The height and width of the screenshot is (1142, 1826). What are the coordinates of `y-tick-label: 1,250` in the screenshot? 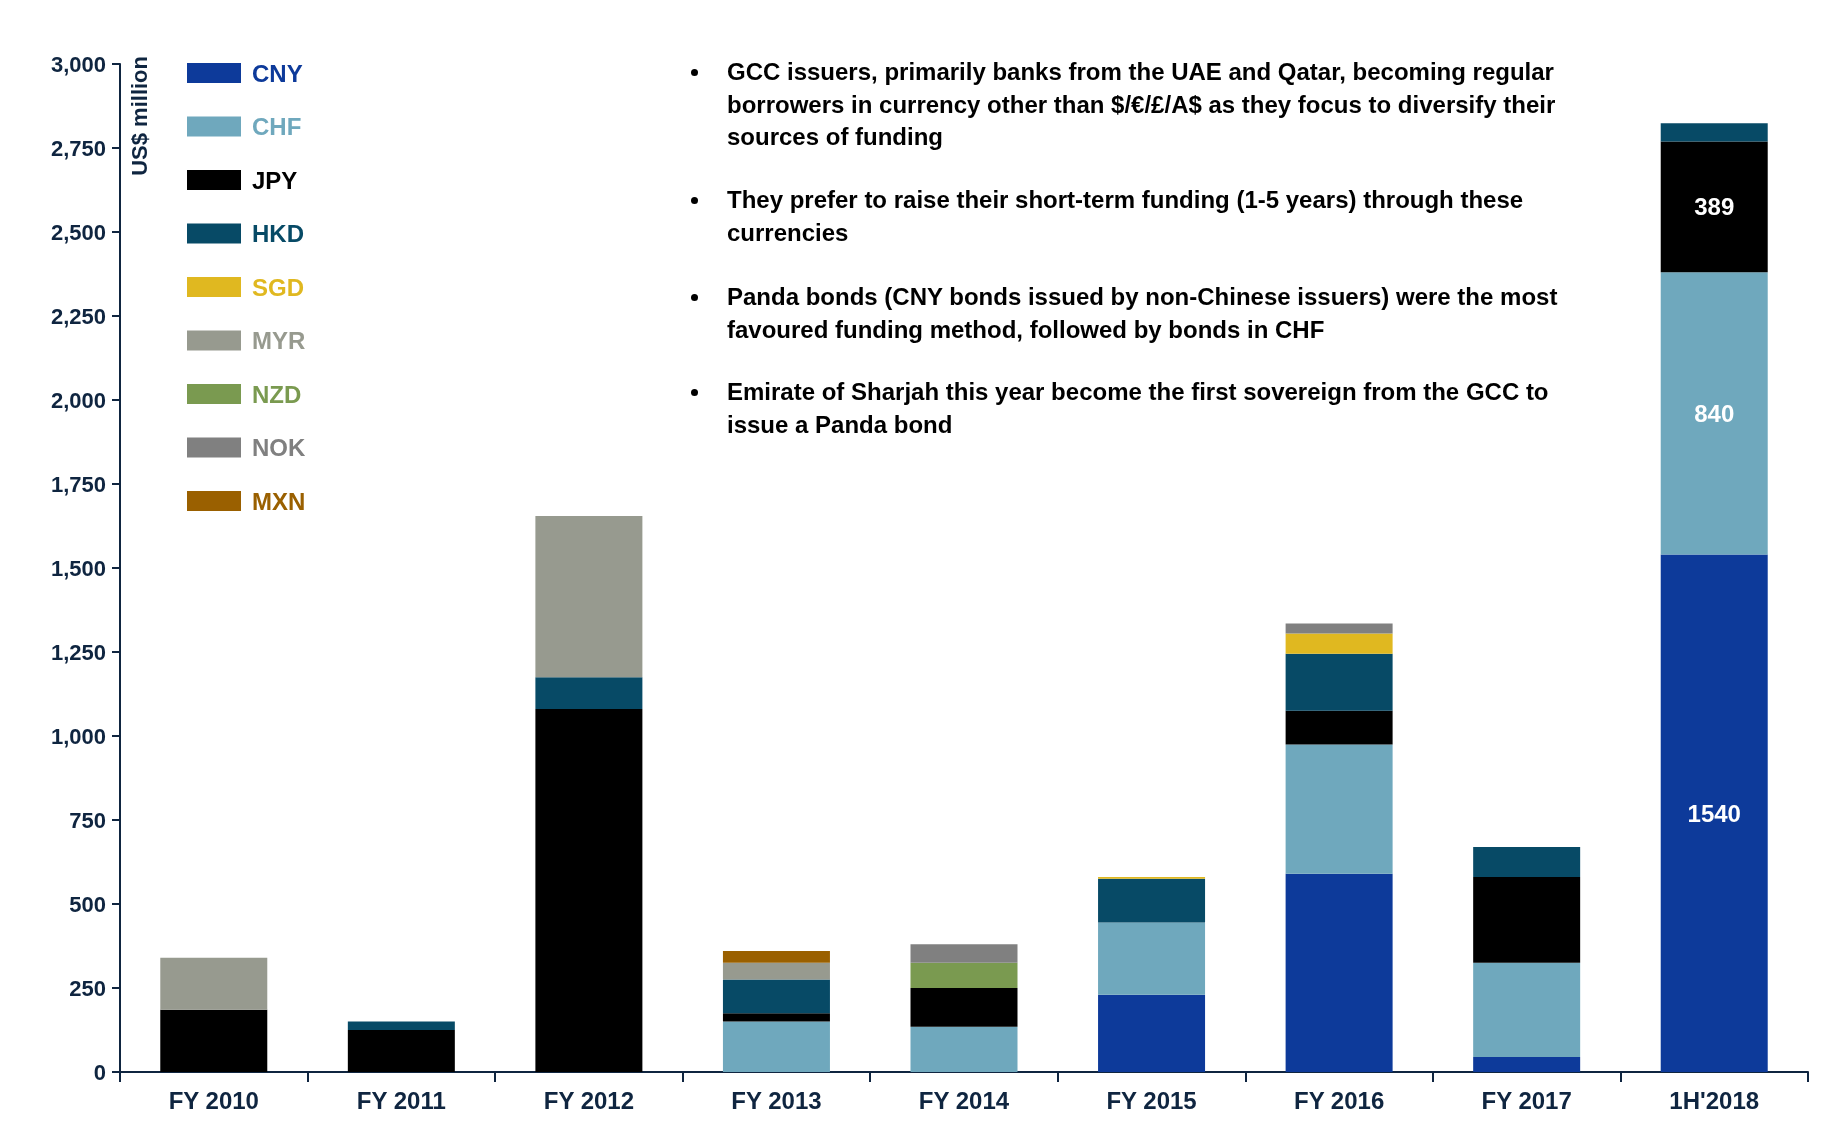 It's located at (78, 652).